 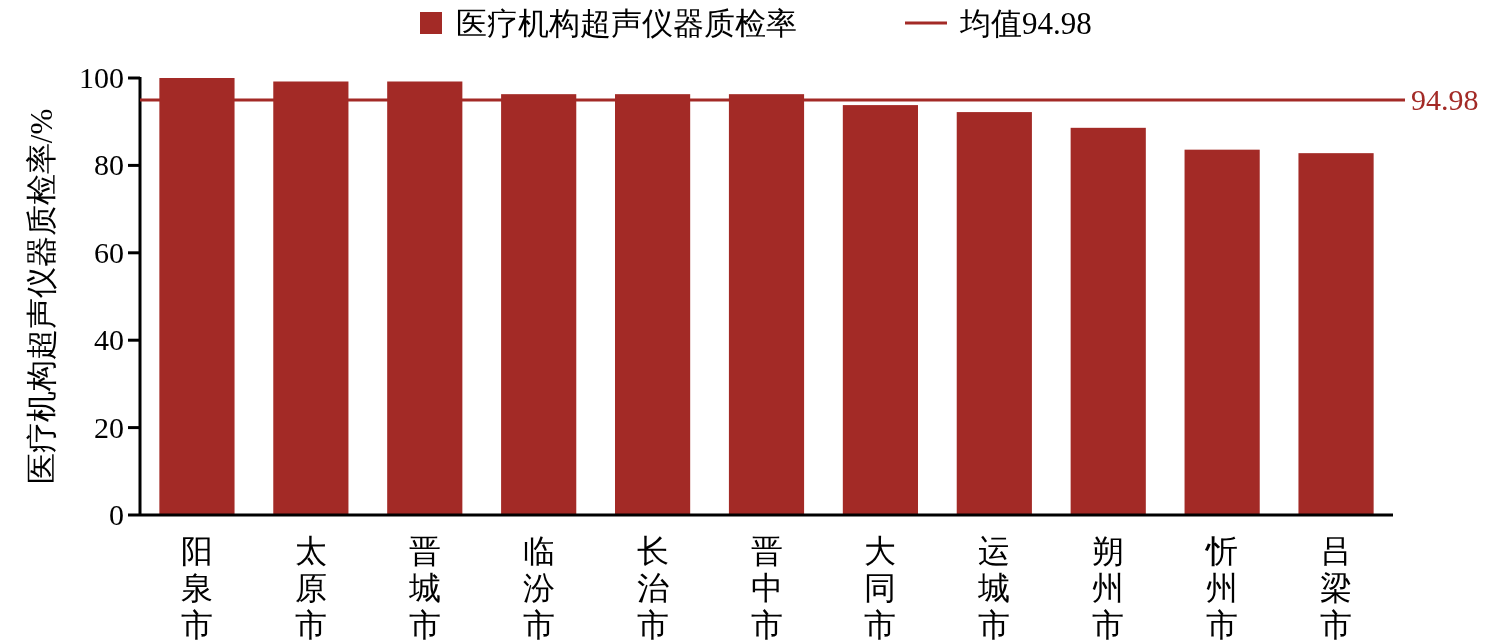 I want to click on x-tick-label: 忻州市, so click(x=1221, y=588).